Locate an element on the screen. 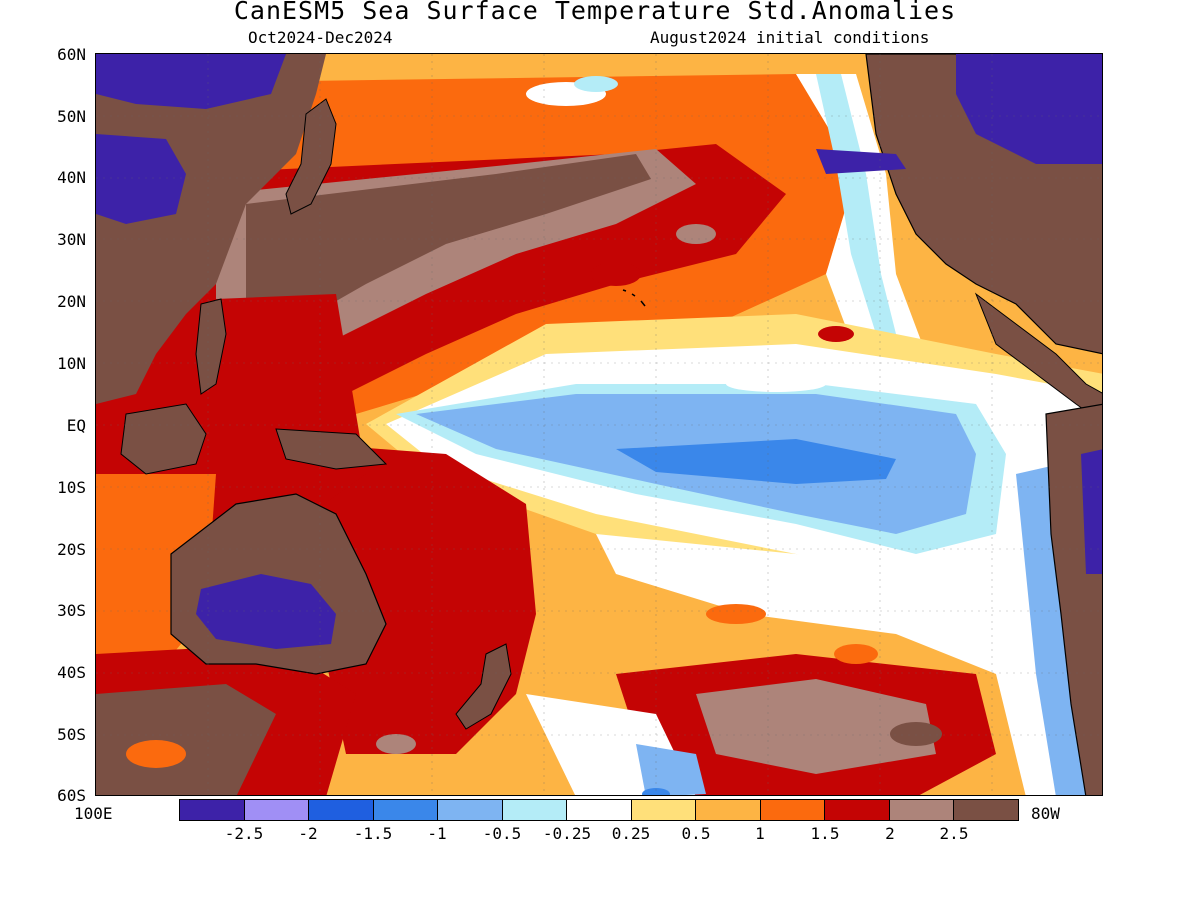 The width and height of the screenshot is (1200, 900). philippines is located at coordinates (211, 346).